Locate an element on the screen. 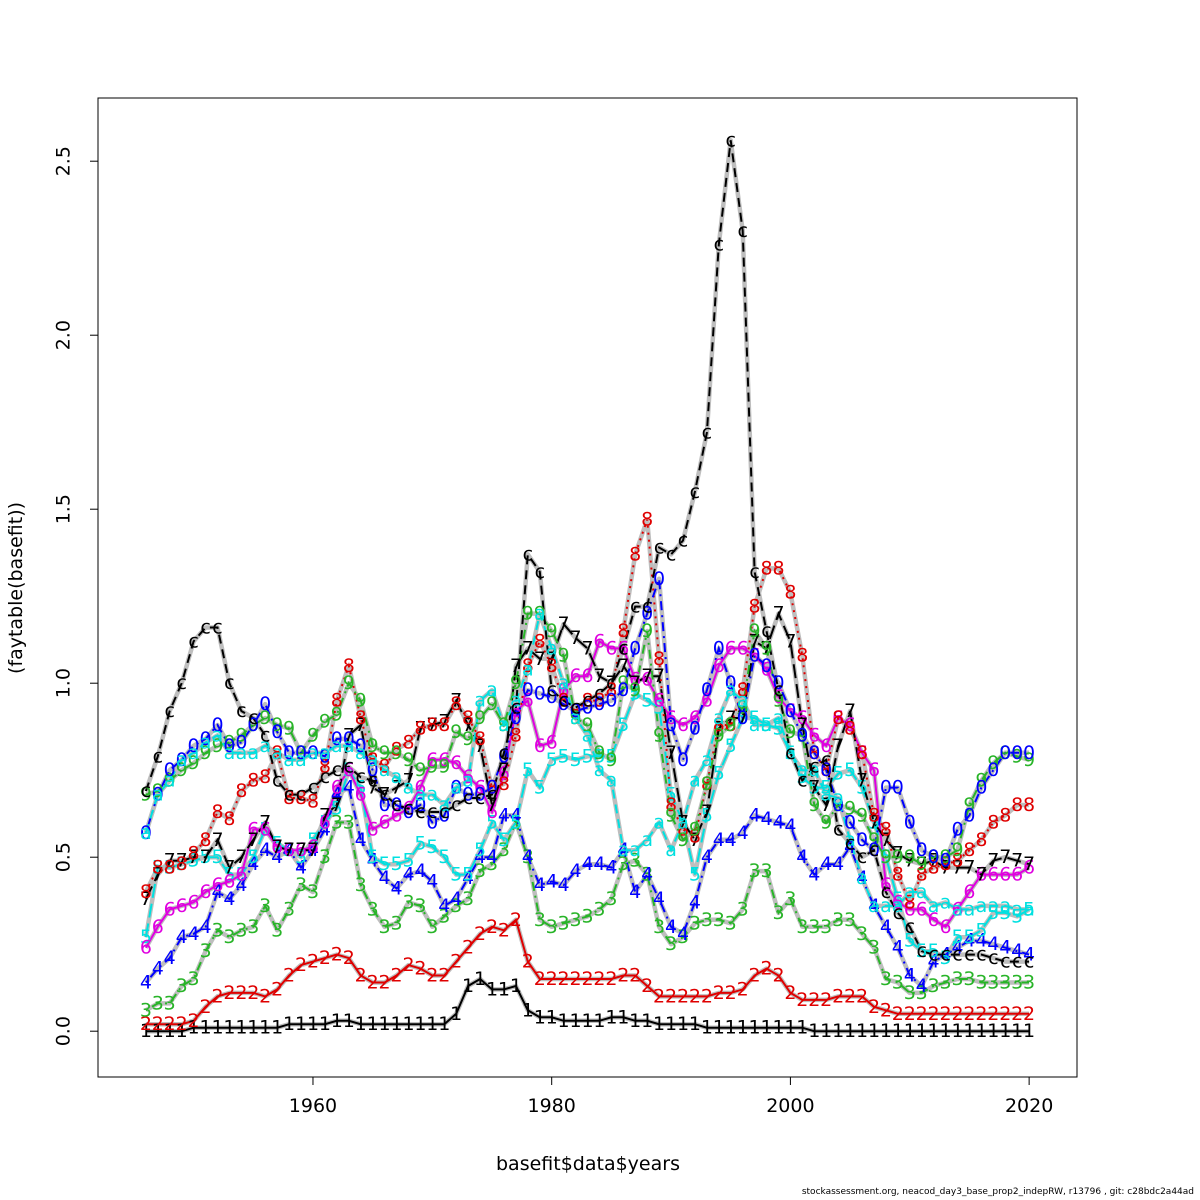  x-tick-label: 2000 is located at coordinates (790, 1106).